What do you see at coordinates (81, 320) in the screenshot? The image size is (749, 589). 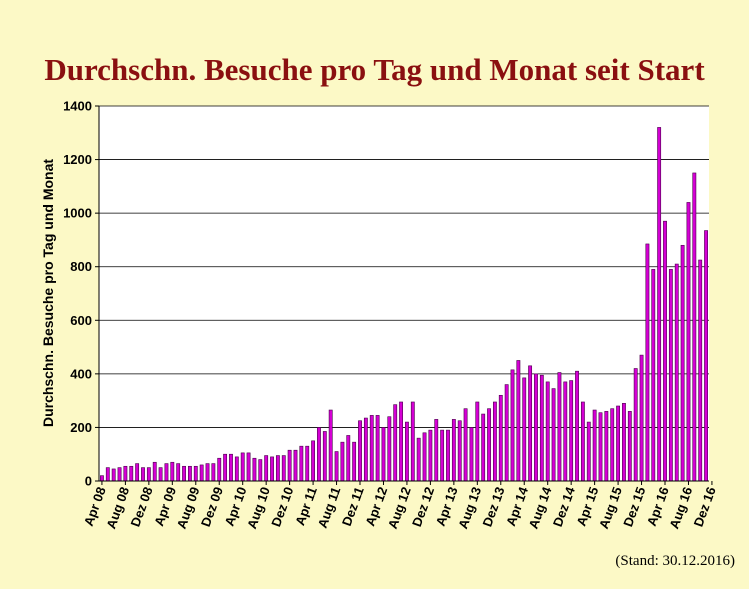 I see `y-tick-label: 600` at bounding box center [81, 320].